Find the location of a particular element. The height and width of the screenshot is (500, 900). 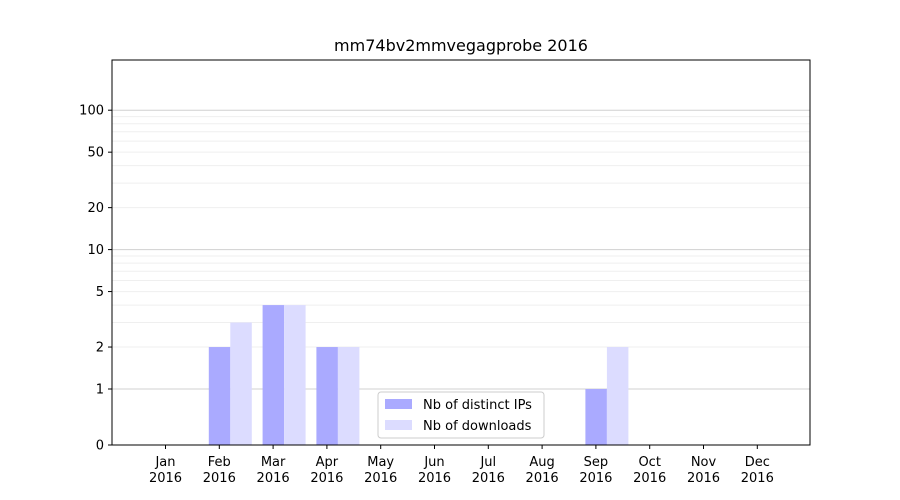

x-tick-label-month: Mar is located at coordinates (273, 462).